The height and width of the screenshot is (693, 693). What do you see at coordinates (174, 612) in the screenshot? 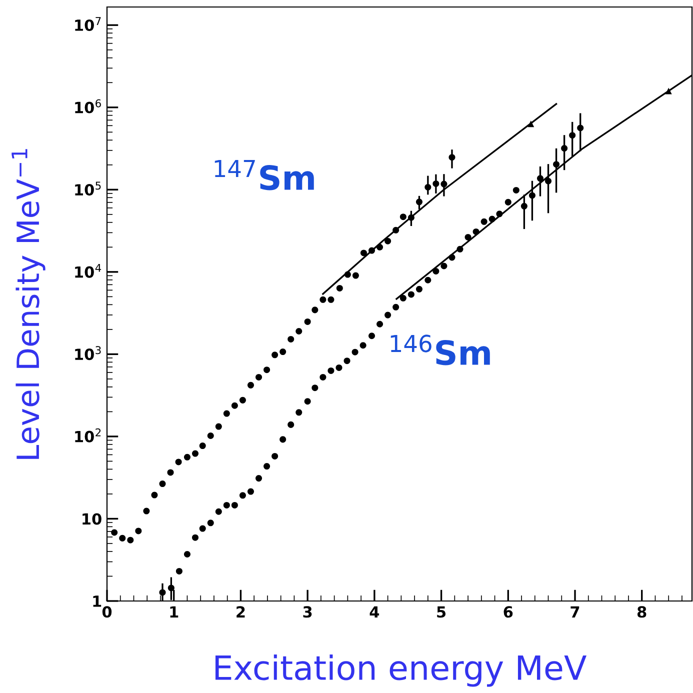
I see `x-tick-label: 1` at bounding box center [174, 612].